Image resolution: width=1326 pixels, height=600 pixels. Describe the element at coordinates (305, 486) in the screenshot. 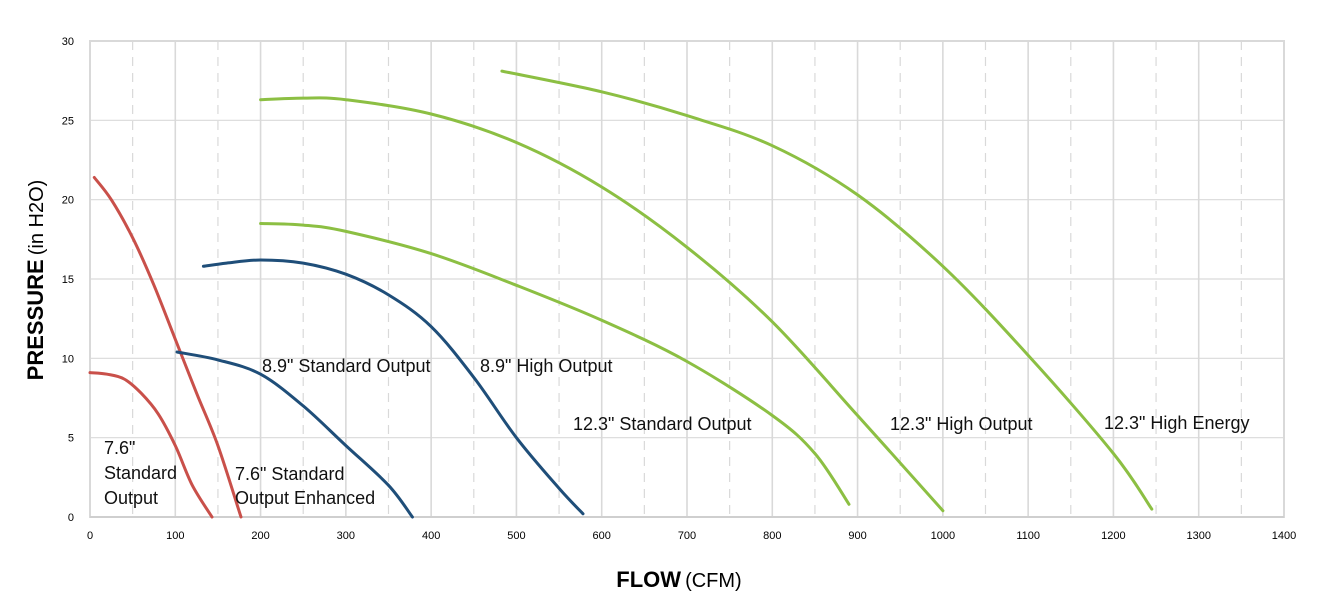

I see `series-label-2: 7.6" Standard Output Enhanced` at that location.